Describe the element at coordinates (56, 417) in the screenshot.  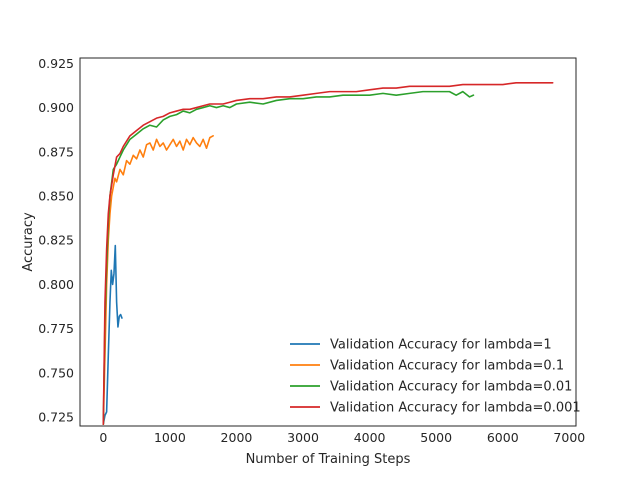
I see `y-tick-label: 0.725` at that location.